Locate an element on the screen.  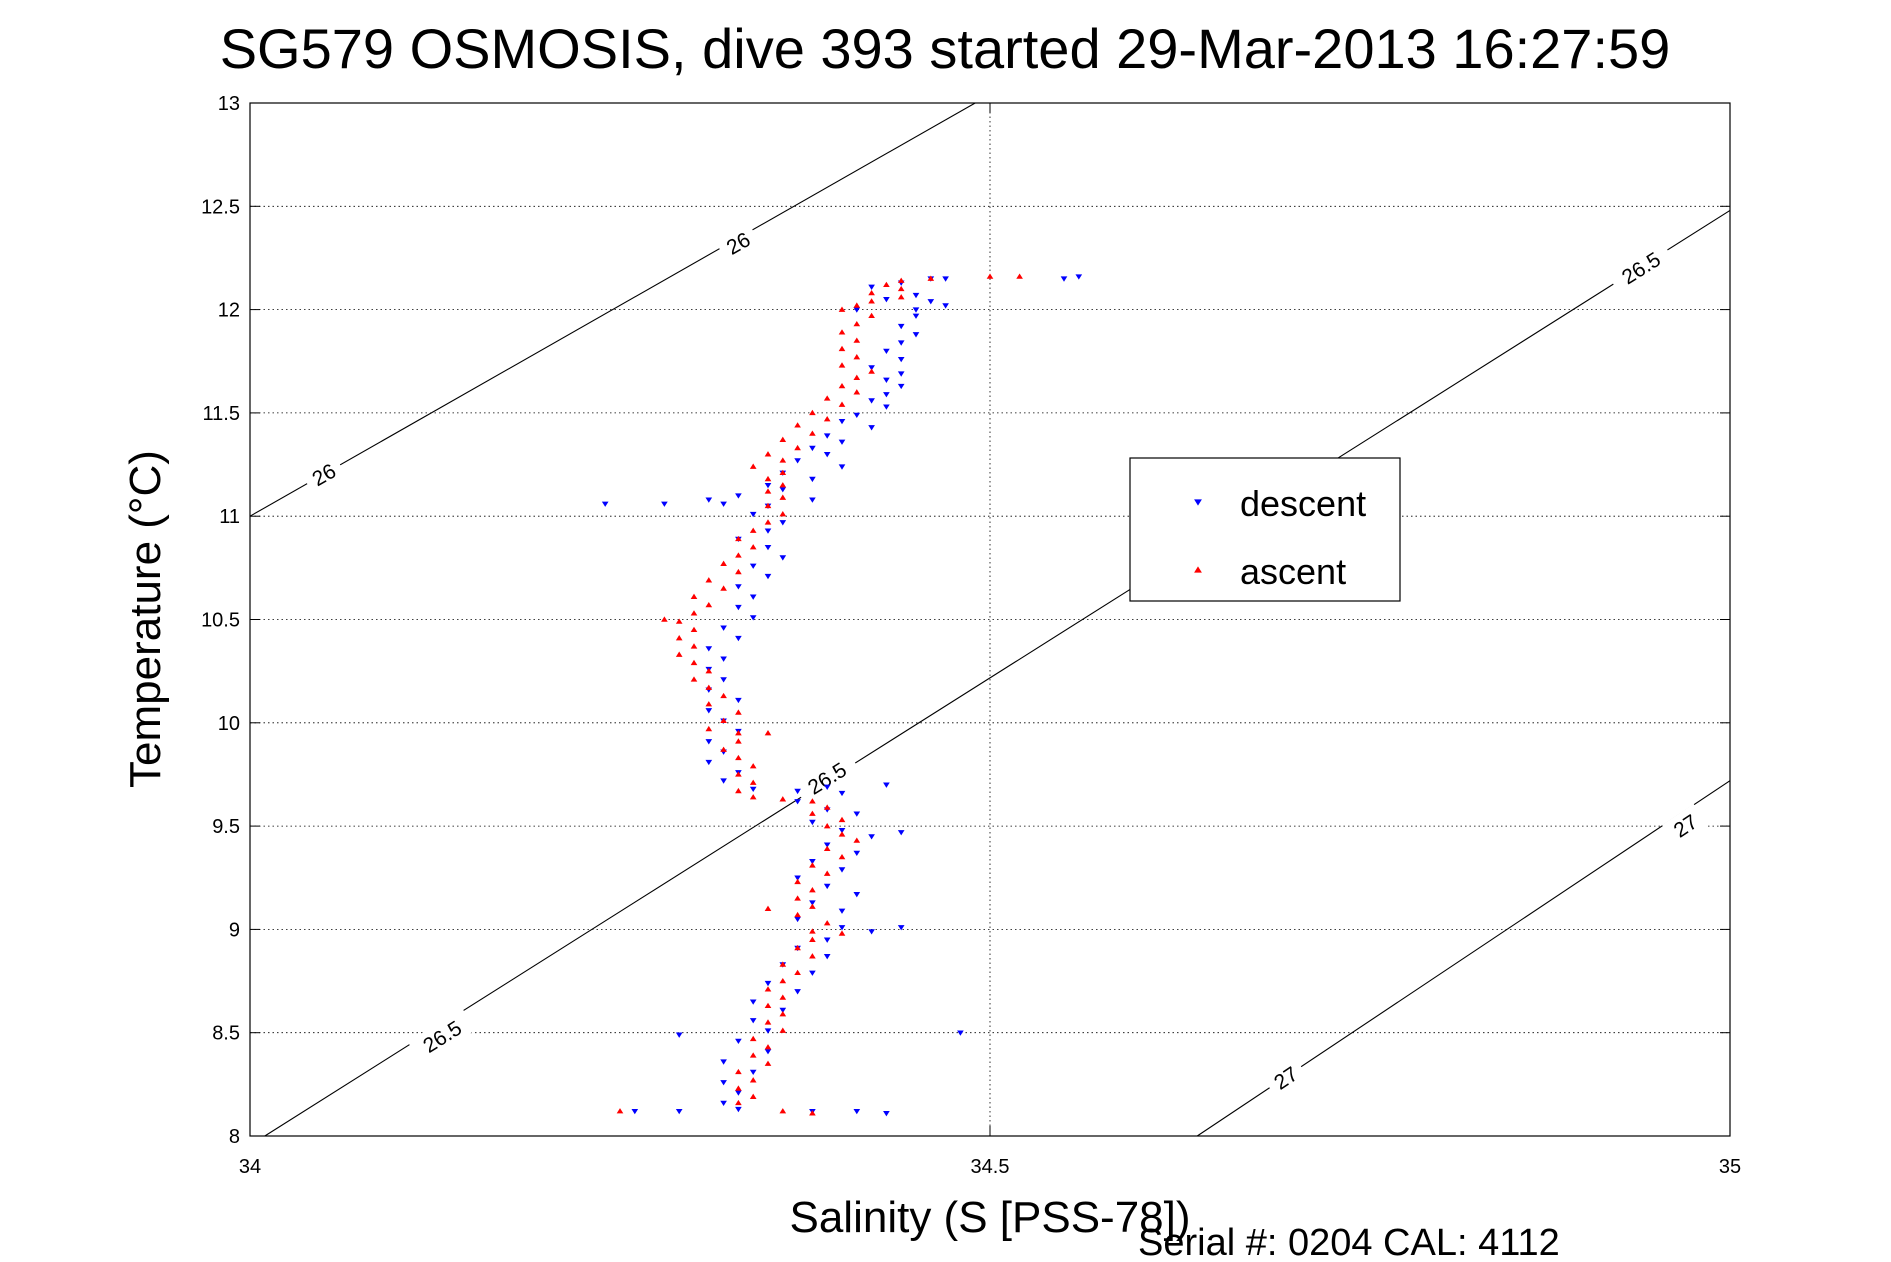
y-tick-label: 10.5 is located at coordinates (220, 621).